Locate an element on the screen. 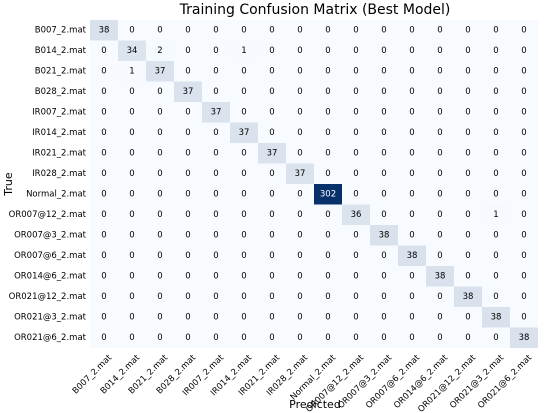 The width and height of the screenshot is (550, 413). y-tick-label: B014_2.mat is located at coordinates (61, 51).